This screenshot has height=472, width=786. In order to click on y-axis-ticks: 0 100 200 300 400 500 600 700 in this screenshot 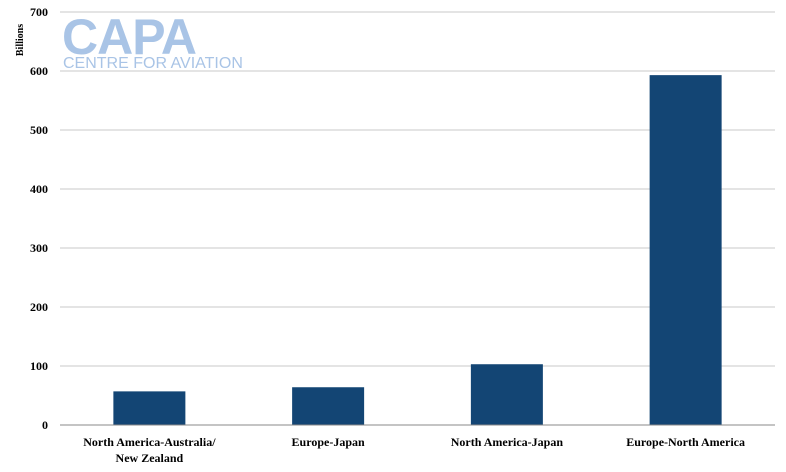, I will do `click(39, 218)`.